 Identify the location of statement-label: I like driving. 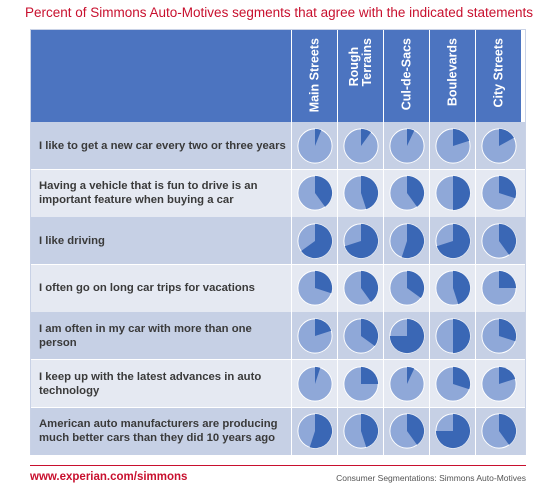
(72, 240).